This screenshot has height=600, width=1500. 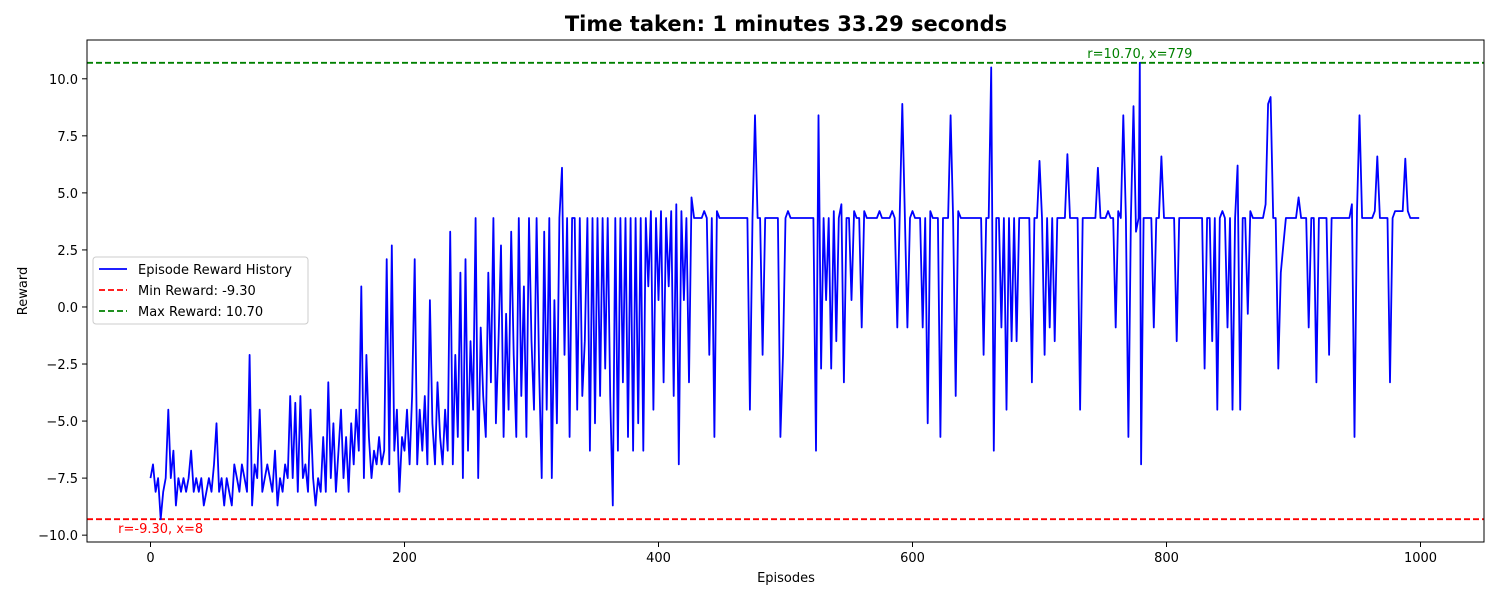 What do you see at coordinates (67, 137) in the screenshot?
I see `y-tick-label: 7.5` at bounding box center [67, 137].